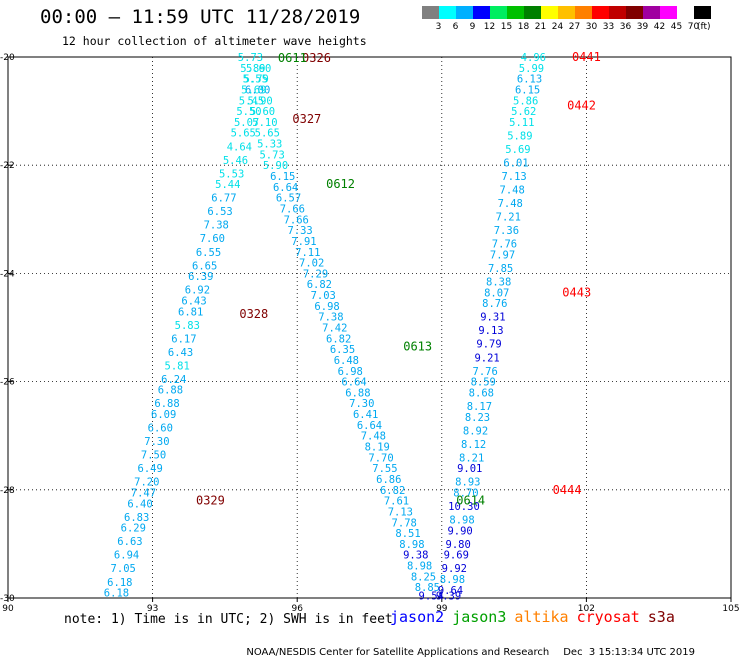 The height and width of the screenshot is (658, 740). I want to click on pass-label: 0614, so click(470, 501).